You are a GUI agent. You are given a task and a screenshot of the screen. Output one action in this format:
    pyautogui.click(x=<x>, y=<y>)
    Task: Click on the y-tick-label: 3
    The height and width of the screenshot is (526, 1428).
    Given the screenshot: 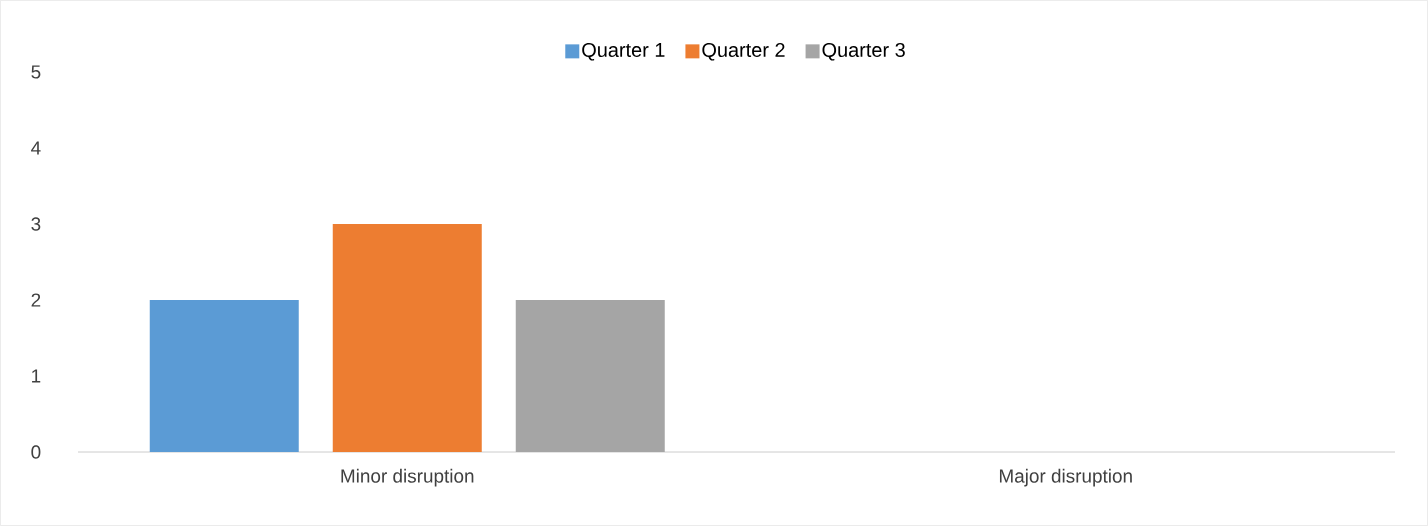 What is the action you would take?
    pyautogui.click(x=36, y=224)
    